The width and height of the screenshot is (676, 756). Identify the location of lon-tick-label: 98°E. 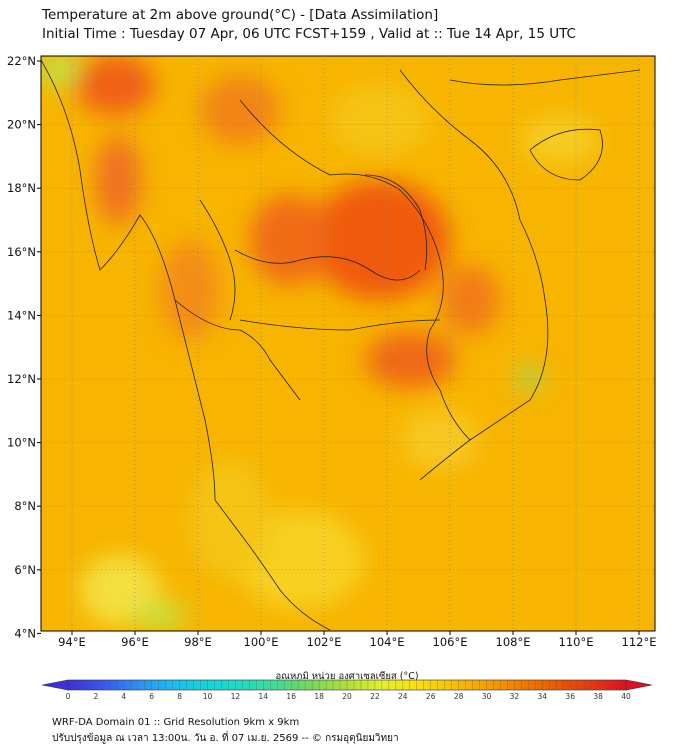
(198, 642).